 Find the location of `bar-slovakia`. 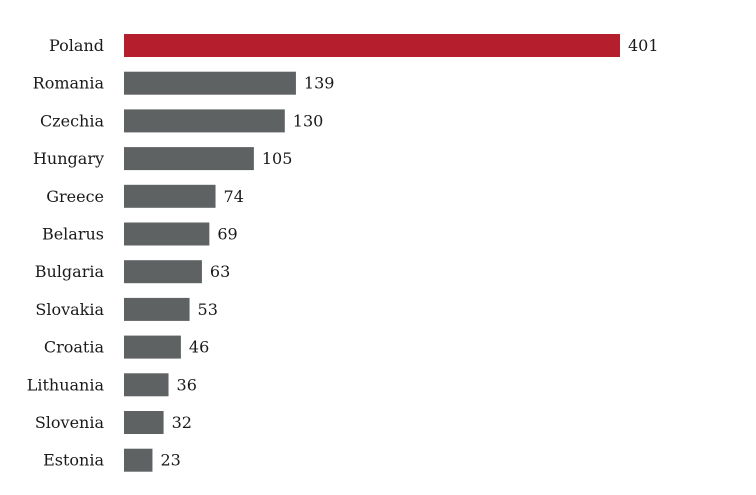

bar-slovakia is located at coordinates (157, 309).